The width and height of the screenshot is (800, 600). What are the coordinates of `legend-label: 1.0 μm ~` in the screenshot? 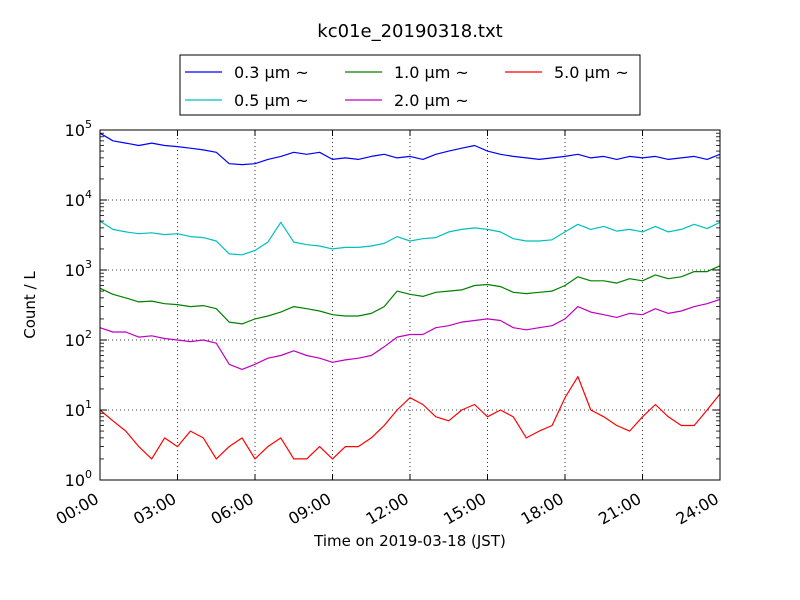 It's located at (431, 72).